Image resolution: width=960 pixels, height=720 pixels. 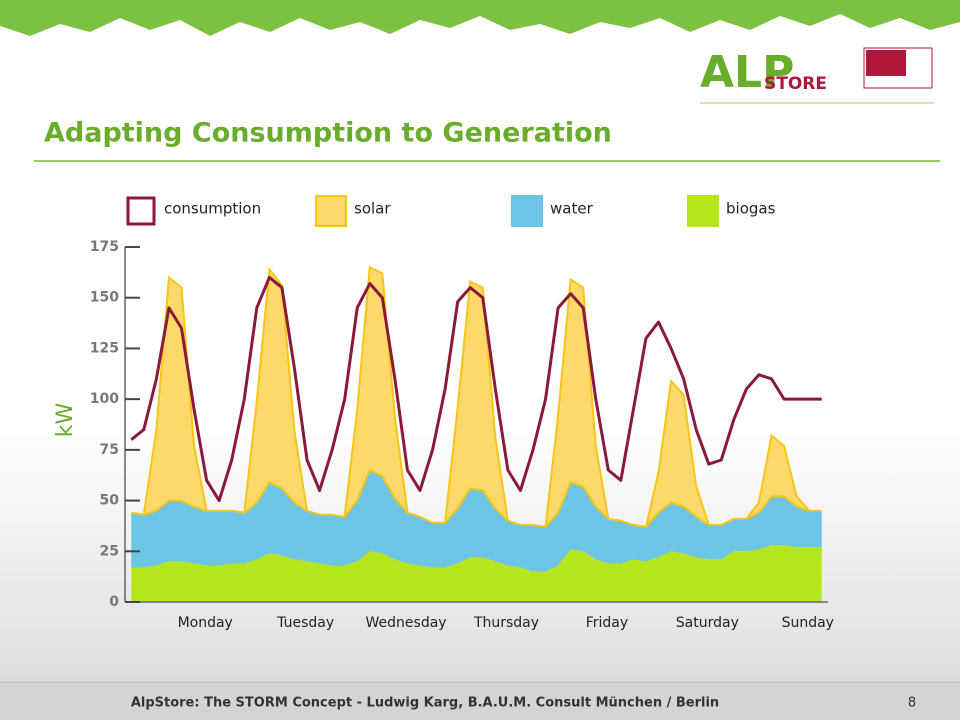 What do you see at coordinates (65, 420) in the screenshot?
I see `y-axis-label: kW` at bounding box center [65, 420].